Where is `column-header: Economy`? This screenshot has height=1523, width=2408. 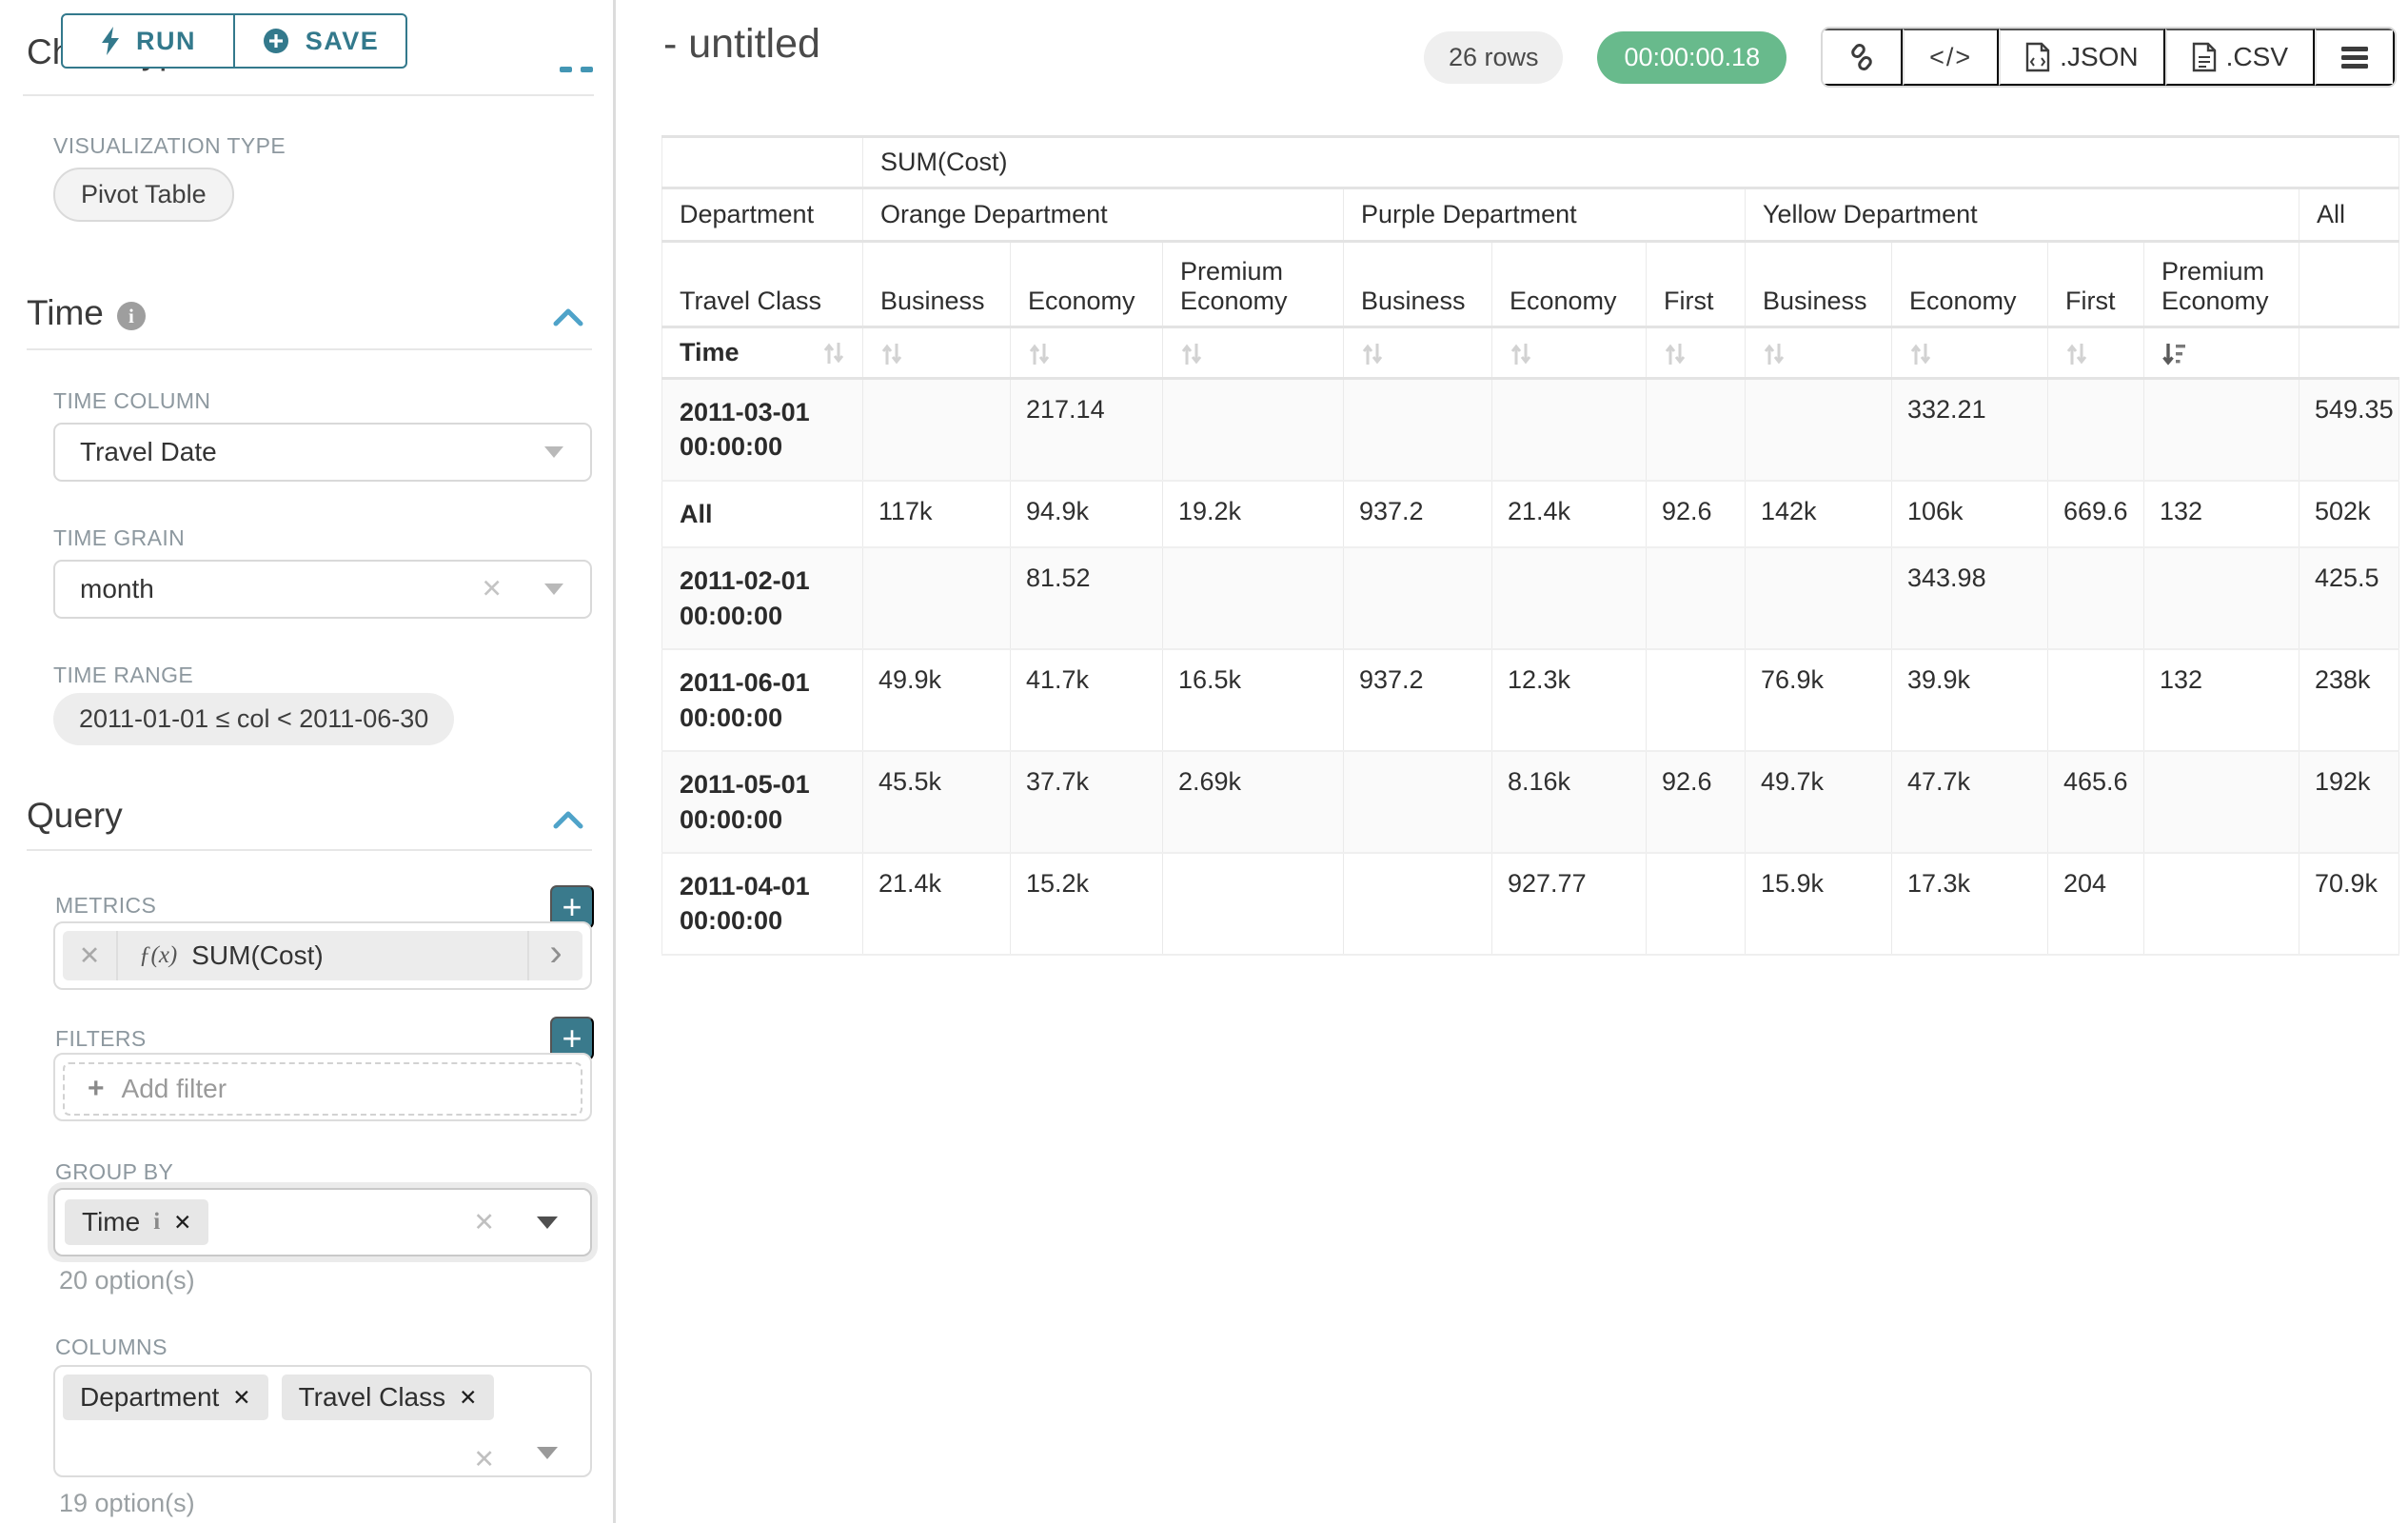
column-header: Economy is located at coordinates (1969, 284).